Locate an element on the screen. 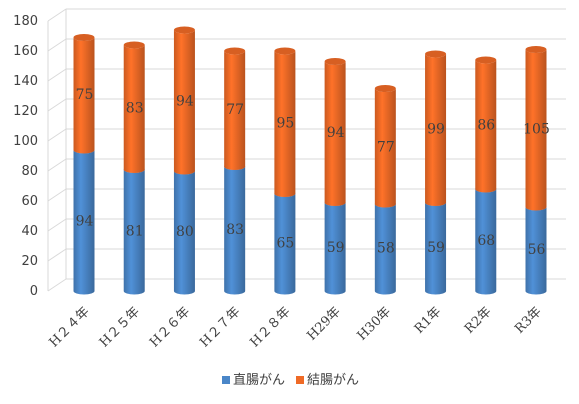 This screenshot has width=579, height=404. data-label: 65 is located at coordinates (285, 243).